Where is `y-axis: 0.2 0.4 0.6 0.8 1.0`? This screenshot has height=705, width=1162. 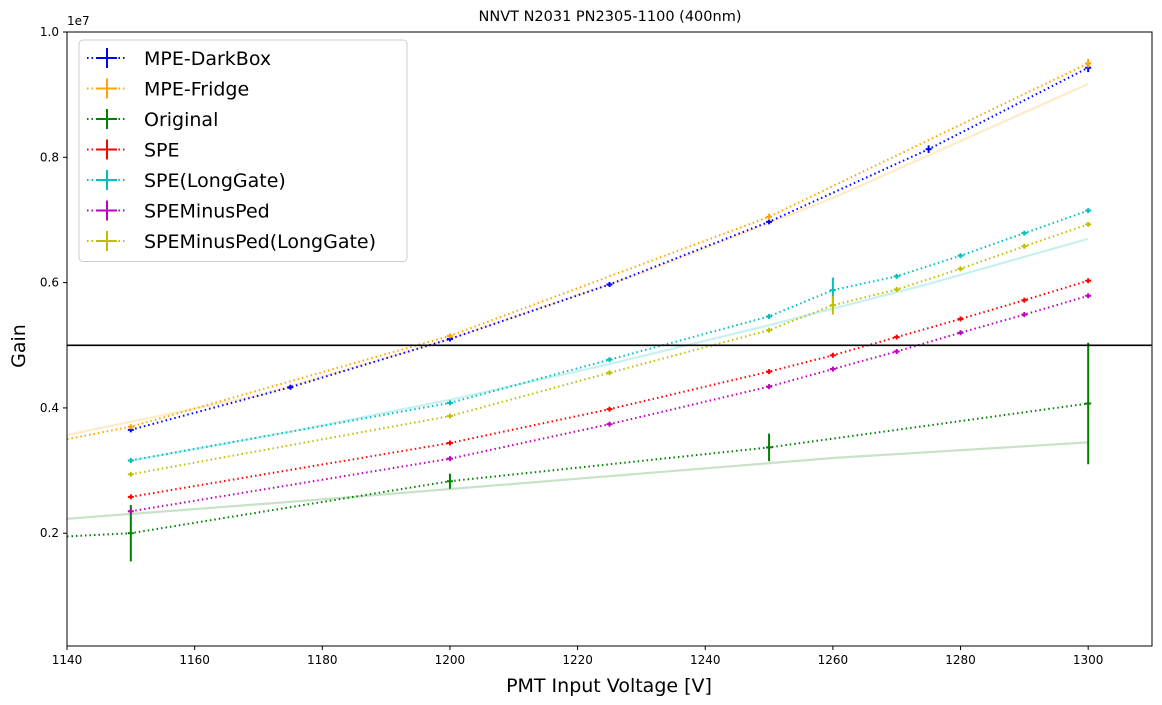
y-axis: 0.2 0.4 0.6 0.8 1.0 is located at coordinates (53, 282).